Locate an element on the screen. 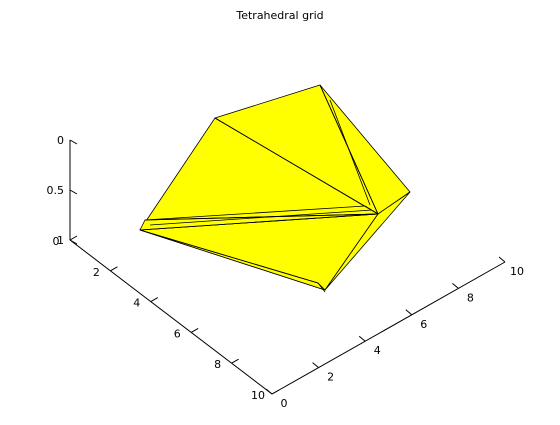 This screenshot has height=425, width=560. x-tick-label: 4 is located at coordinates (136, 303).